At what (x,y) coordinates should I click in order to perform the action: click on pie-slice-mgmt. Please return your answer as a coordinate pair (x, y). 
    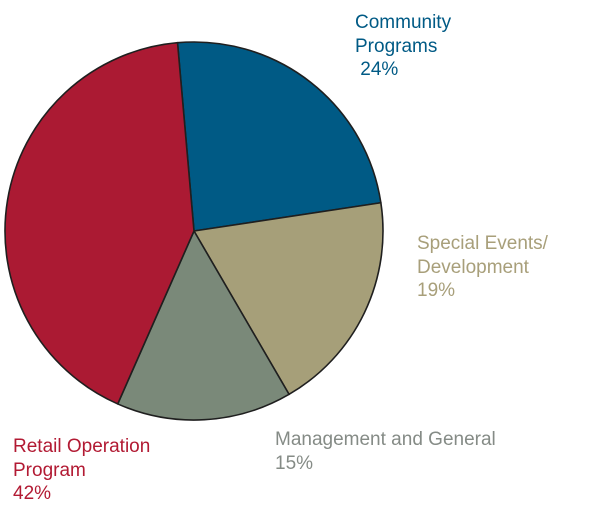
    Looking at the image, I should click on (203, 325).